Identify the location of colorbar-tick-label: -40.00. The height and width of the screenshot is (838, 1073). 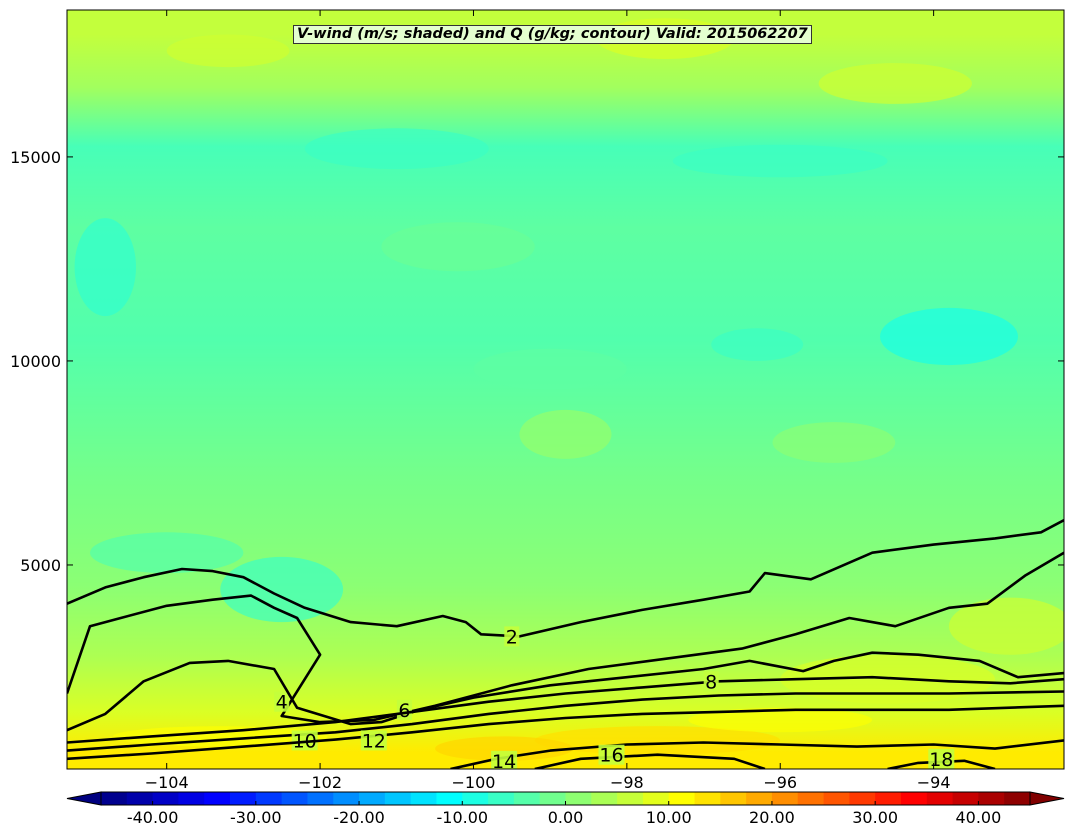
(153, 817).